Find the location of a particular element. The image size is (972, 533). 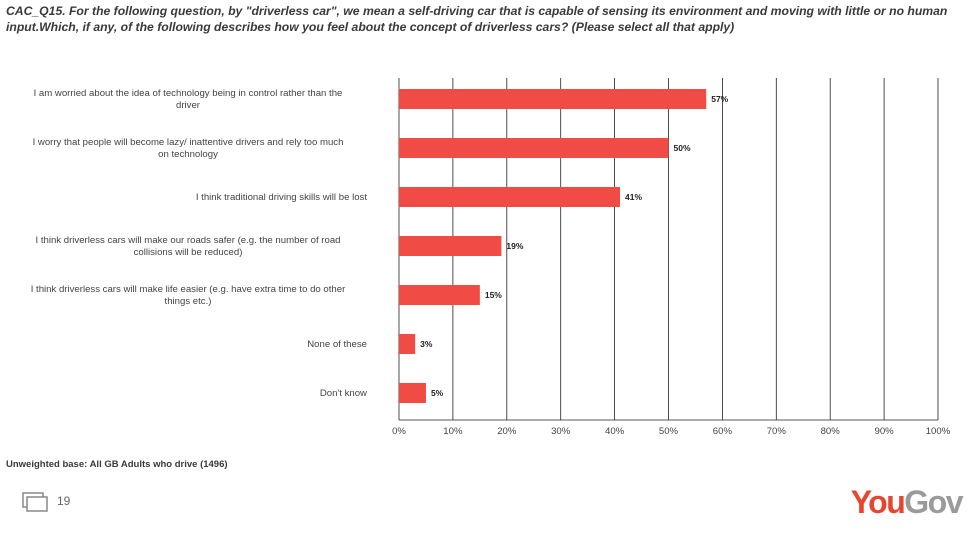

logo-gov: Gov is located at coordinates (933, 502).